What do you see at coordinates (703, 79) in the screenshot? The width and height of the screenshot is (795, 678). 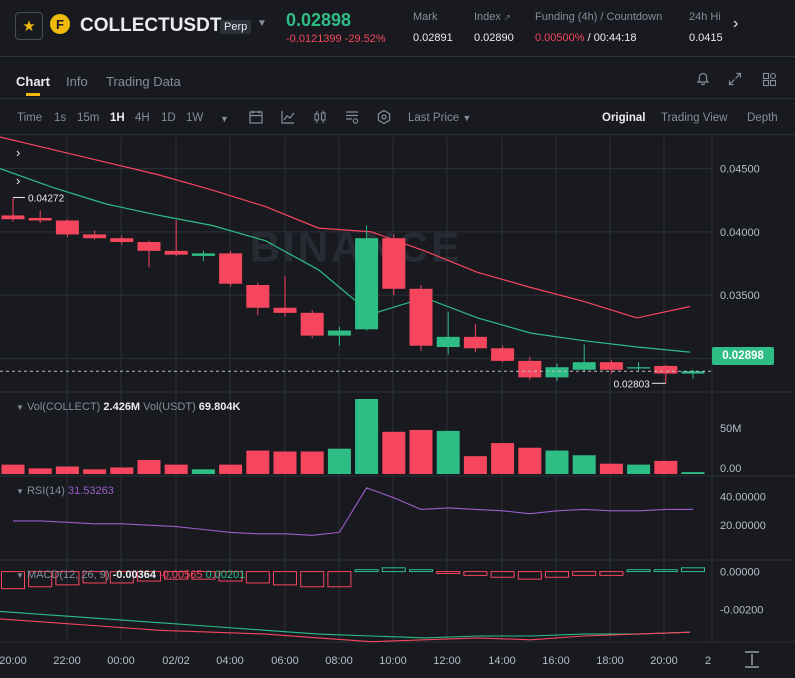 I see `bell-icon` at bounding box center [703, 79].